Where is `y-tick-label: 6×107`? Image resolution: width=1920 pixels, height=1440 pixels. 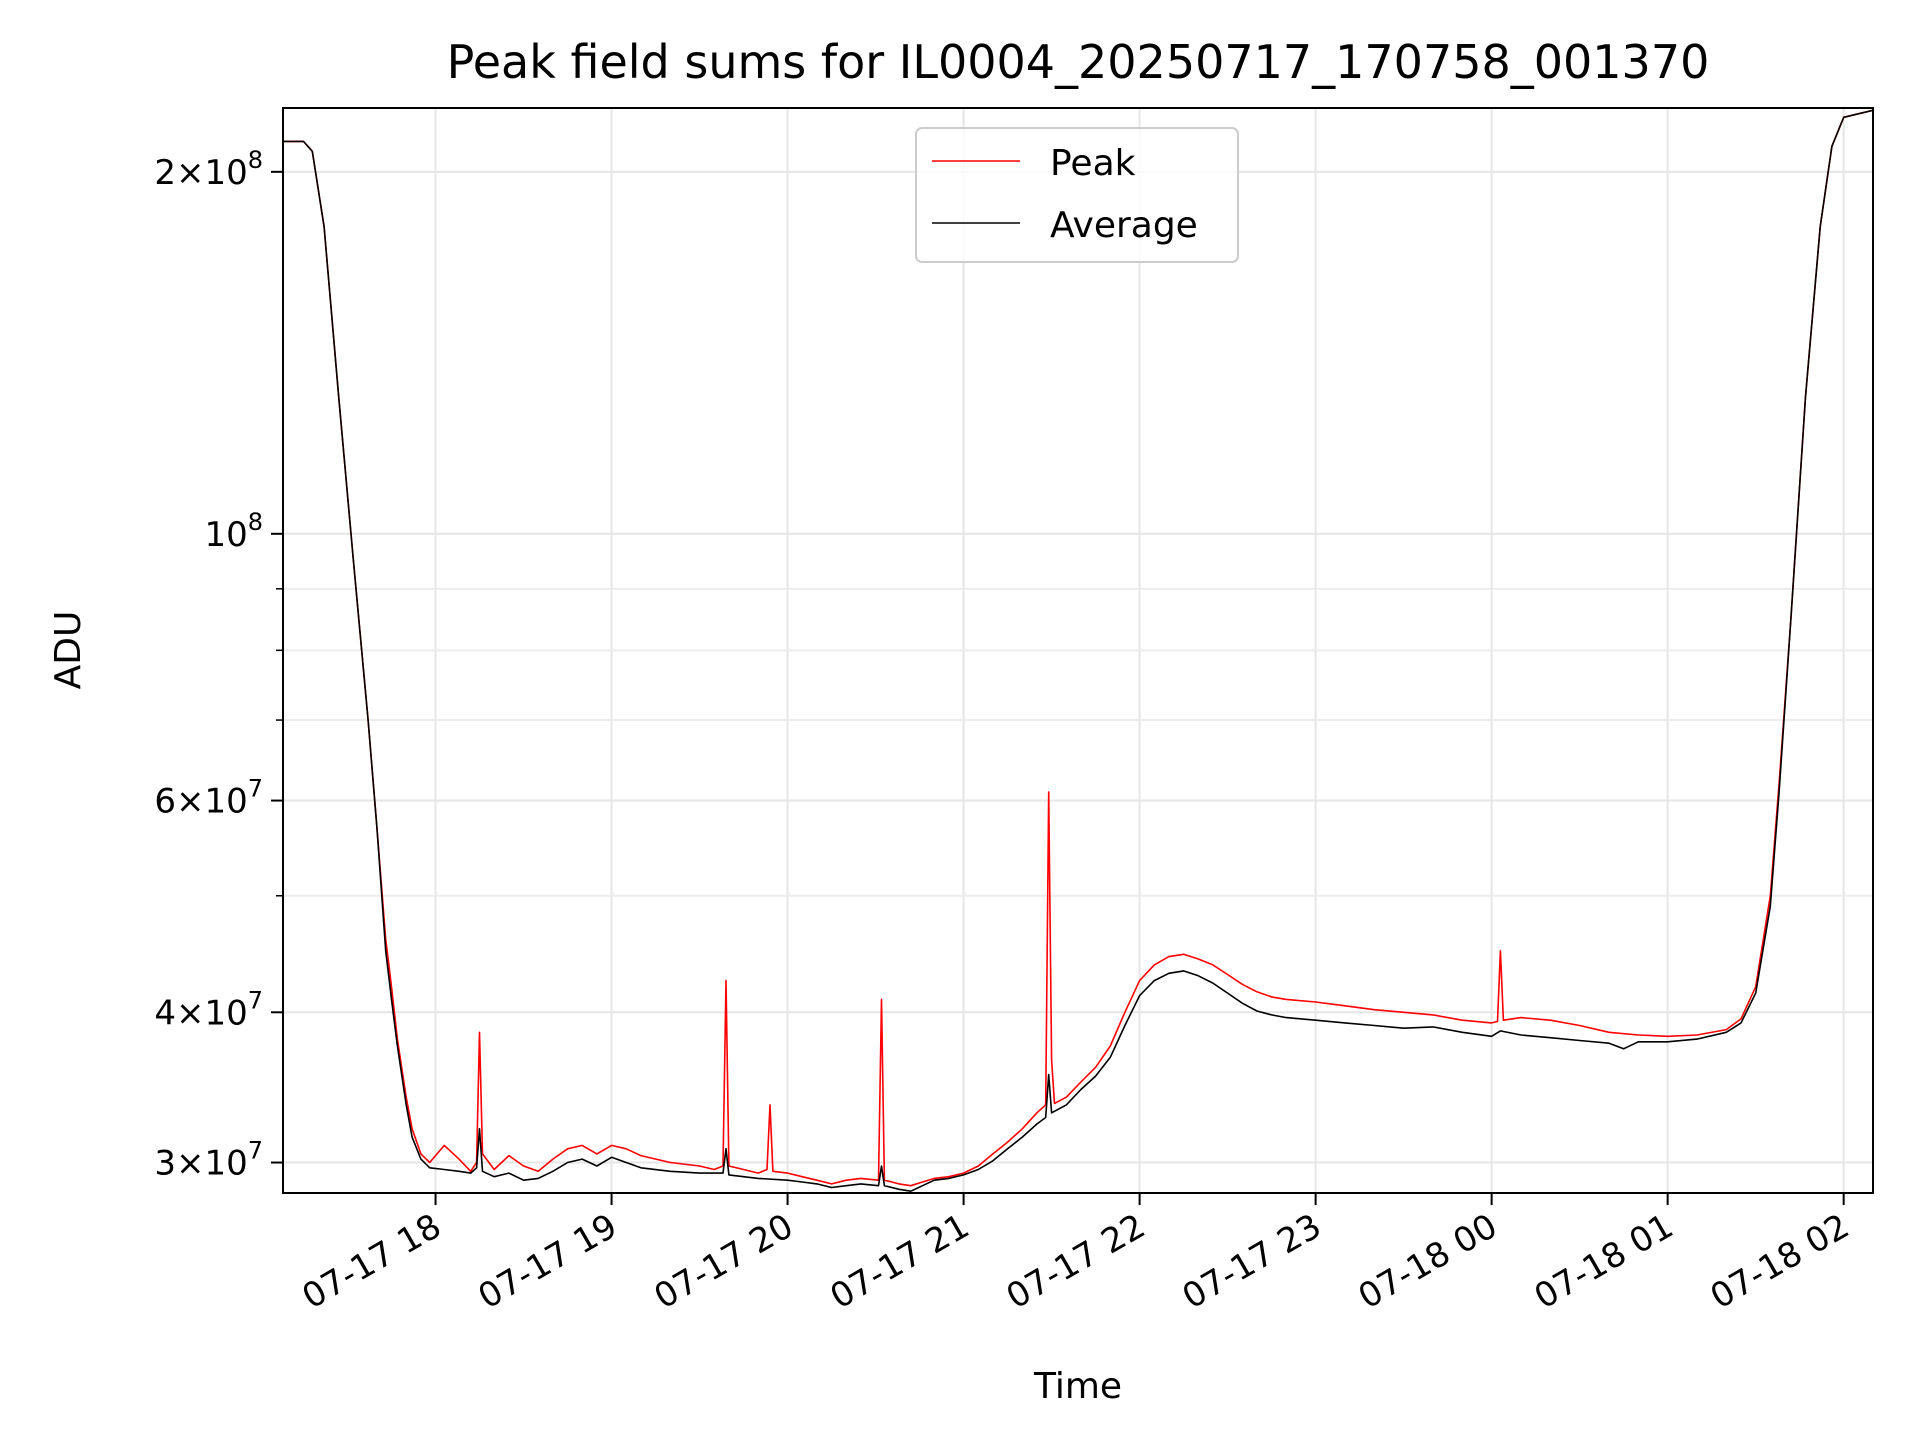
y-tick-label: 6×107 is located at coordinates (208, 798).